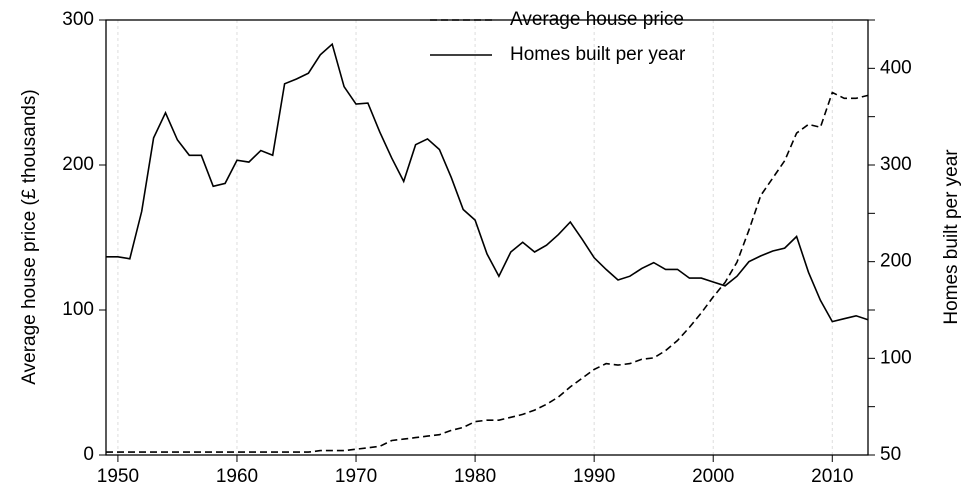  Describe the element at coordinates (29, 236) in the screenshot. I see `y-axis-label: Average house price (£ thousands)` at that location.